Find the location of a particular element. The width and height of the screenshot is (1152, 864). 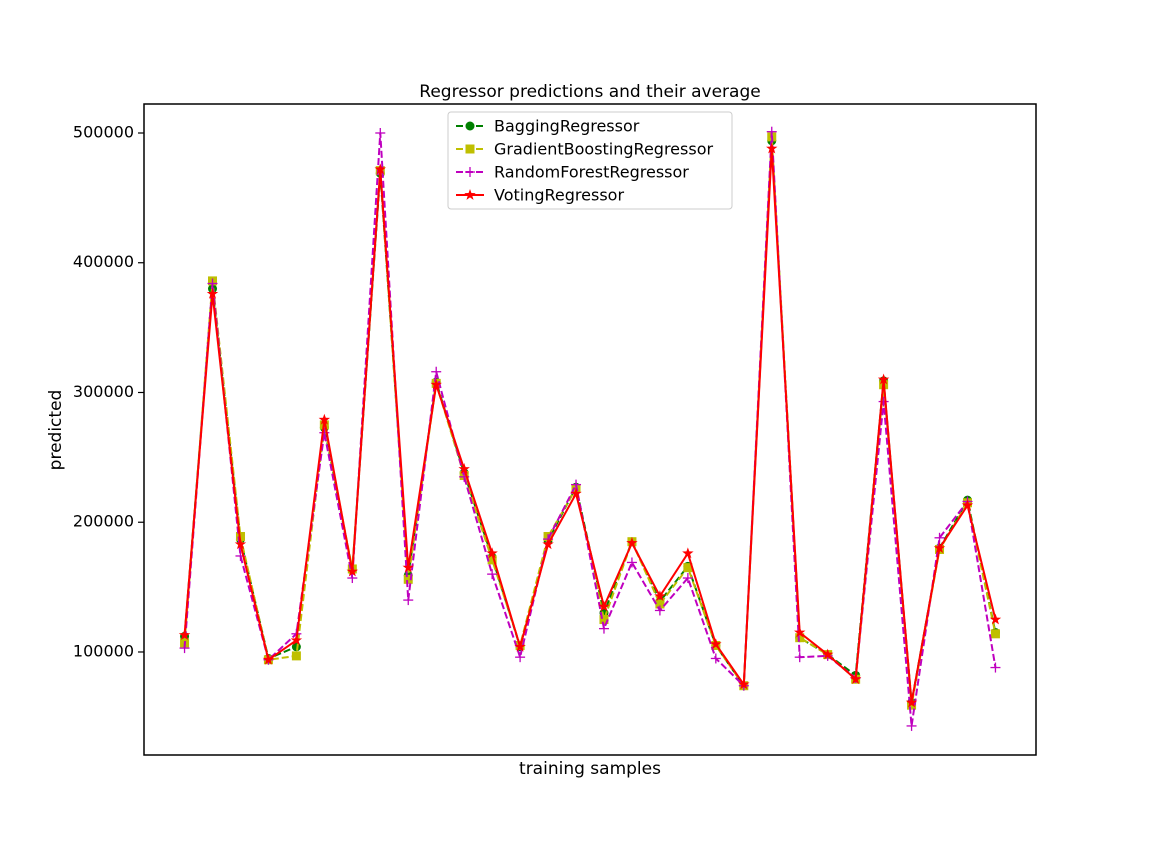

y-axis-label: predicted is located at coordinates (56, 430).